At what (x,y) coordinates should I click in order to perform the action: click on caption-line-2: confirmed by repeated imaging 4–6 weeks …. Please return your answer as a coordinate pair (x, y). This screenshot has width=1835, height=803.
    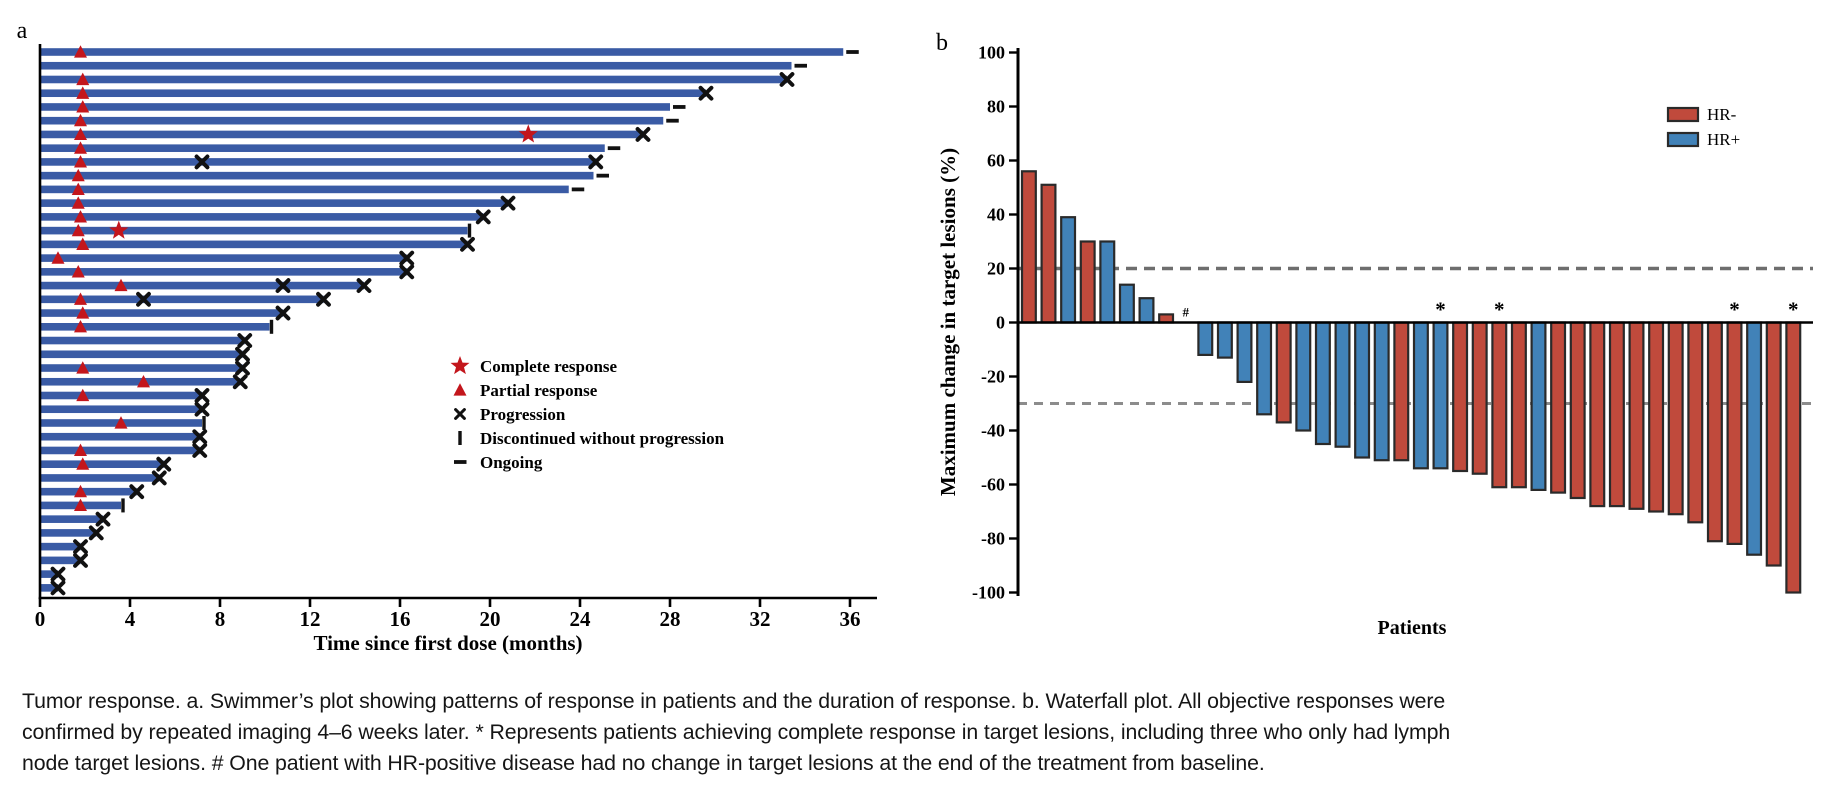
    Looking at the image, I should click on (736, 732).